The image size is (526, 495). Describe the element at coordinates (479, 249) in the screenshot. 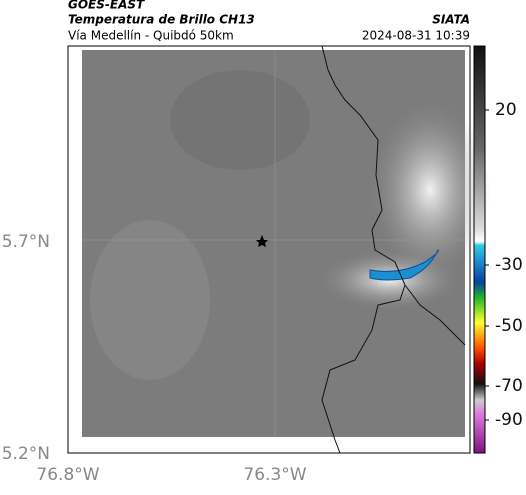

I see `colorbar` at that location.